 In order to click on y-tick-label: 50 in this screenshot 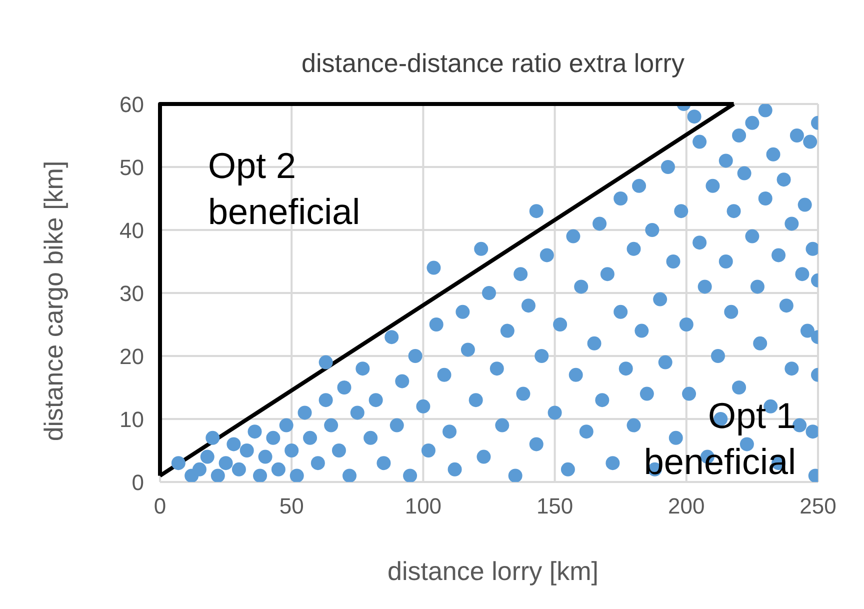, I will do `click(132, 167)`.